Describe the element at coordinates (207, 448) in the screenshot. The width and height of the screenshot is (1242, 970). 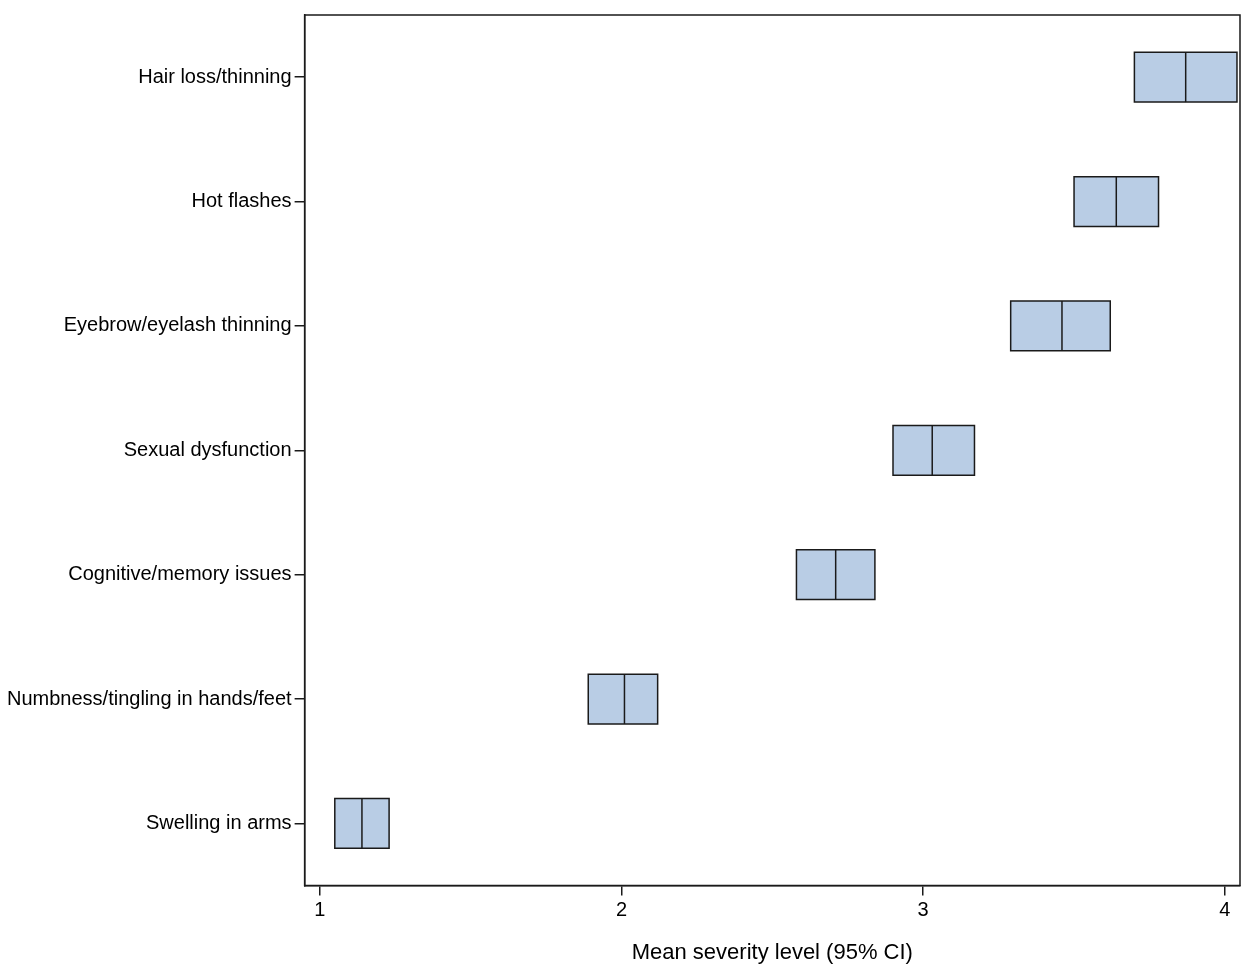
I see `y-tick-label: Sexual dysfunction` at that location.